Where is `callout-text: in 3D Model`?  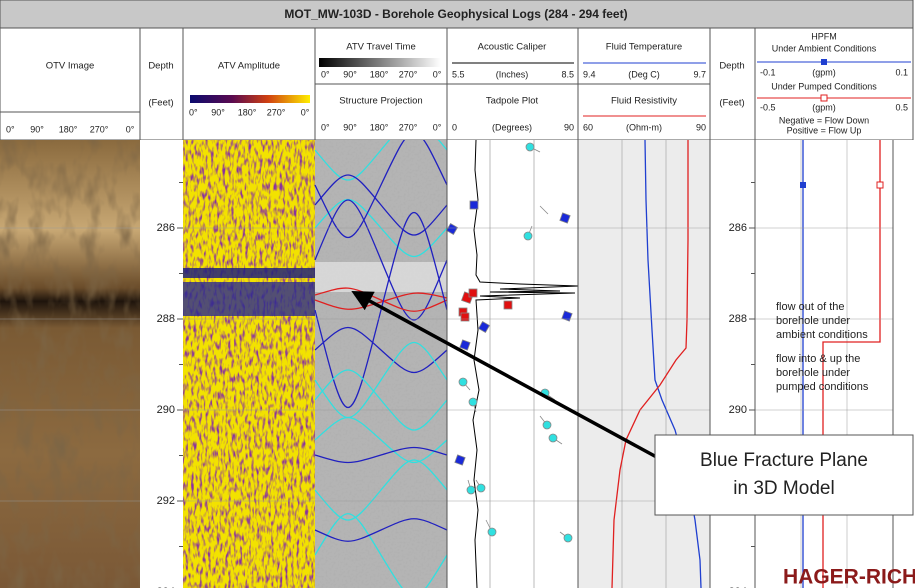 callout-text: in 3D Model is located at coordinates (783, 488).